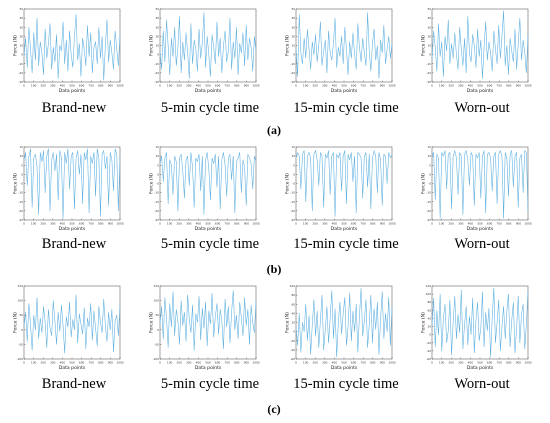  Describe the element at coordinates (20, 220) in the screenshot. I see `y-tick-label: -25` at that location.